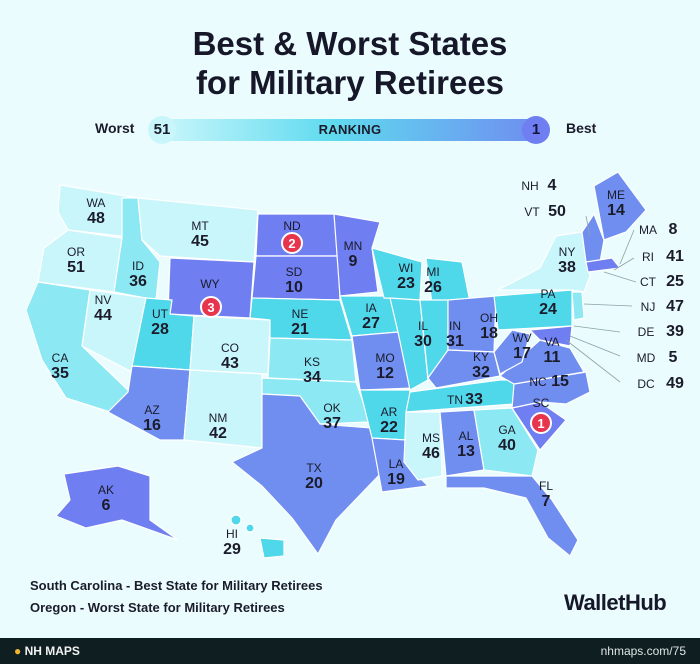  What do you see at coordinates (294, 272) in the screenshot?
I see `state-abbr: SD` at bounding box center [294, 272].